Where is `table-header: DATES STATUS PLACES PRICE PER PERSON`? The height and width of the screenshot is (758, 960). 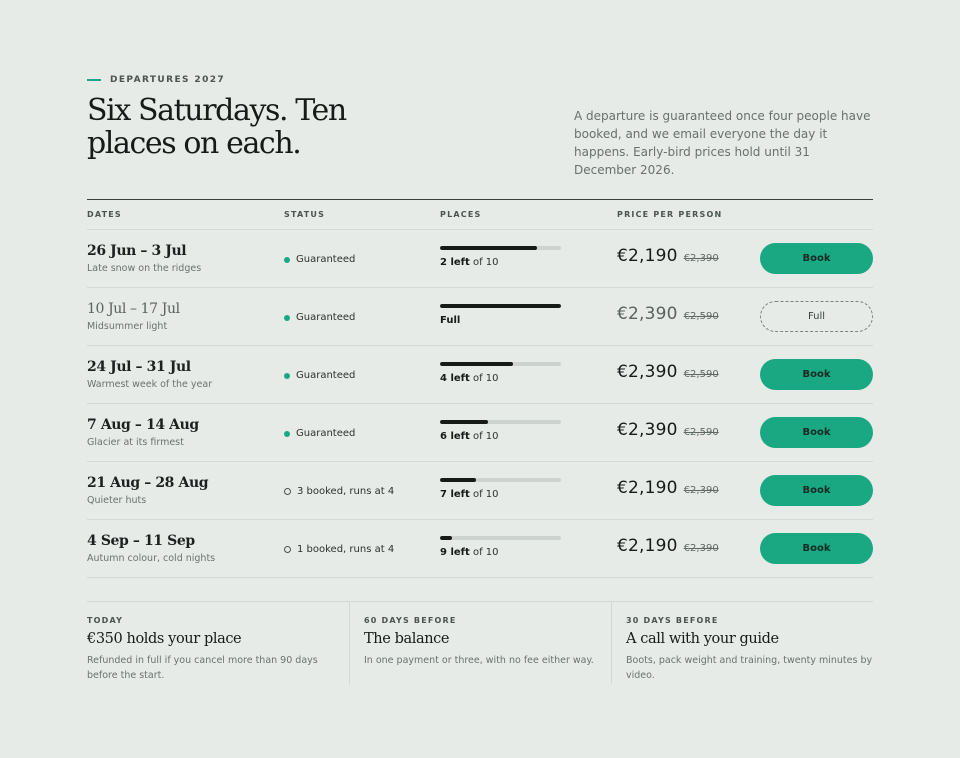
table-header: DATES STATUS PLACES PRICE PER PERSON is located at coordinates (480, 215).